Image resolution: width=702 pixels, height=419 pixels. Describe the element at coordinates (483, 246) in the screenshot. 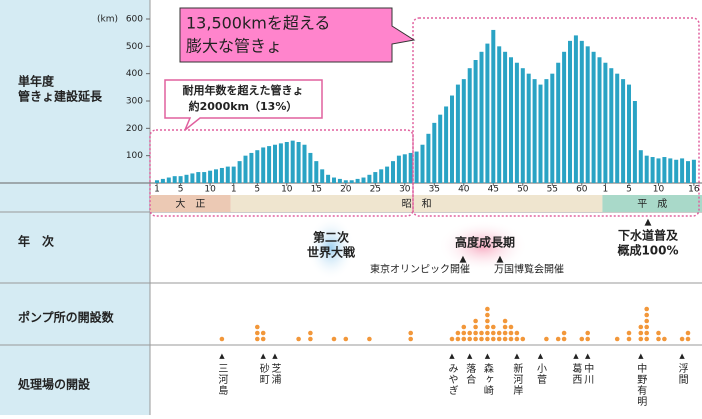

I see `glow` at that location.